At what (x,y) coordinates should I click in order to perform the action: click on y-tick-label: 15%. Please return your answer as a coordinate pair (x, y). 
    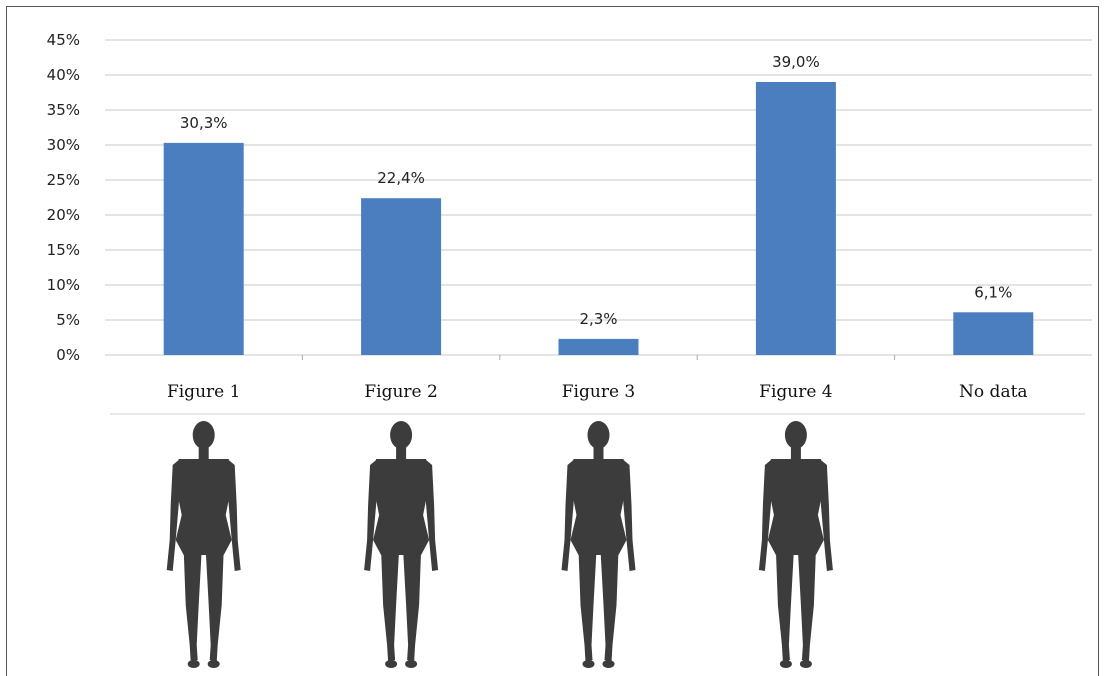
    Looking at the image, I should click on (63, 250).